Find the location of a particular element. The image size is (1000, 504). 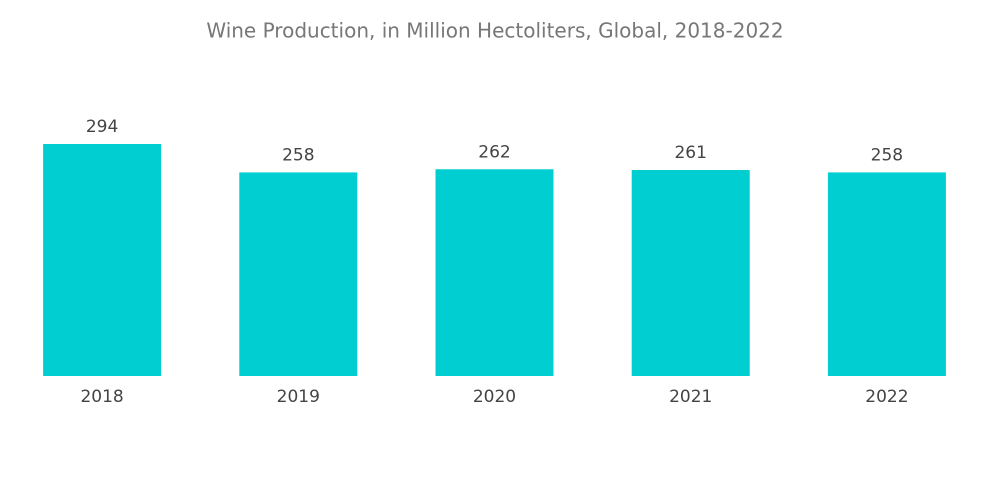

x-tick-label: 2021 is located at coordinates (690, 397).